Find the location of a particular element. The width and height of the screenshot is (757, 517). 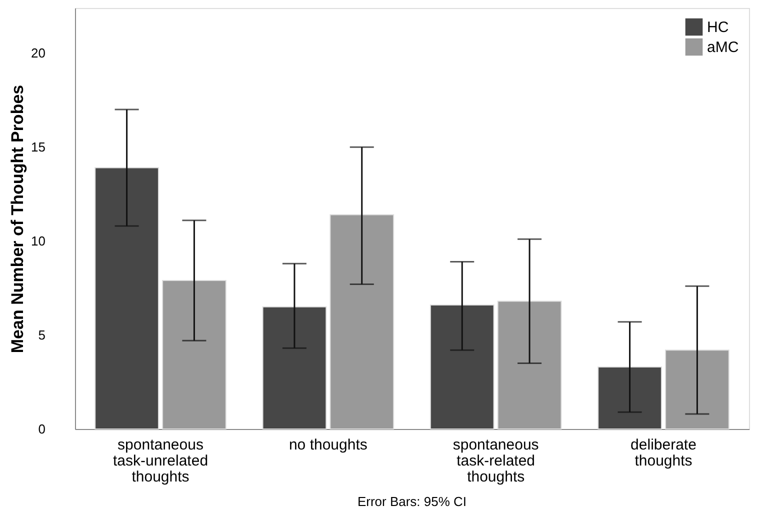

text: Error Bars: 95% CI is located at coordinates (412, 501).